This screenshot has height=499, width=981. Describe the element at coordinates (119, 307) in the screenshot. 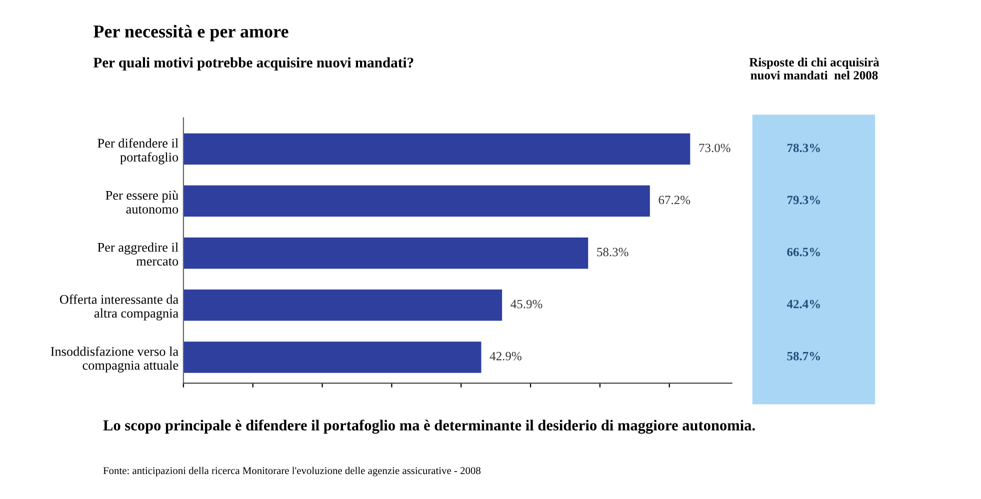

I see `y-tick-label: Offerta interessante da altra compagnia` at that location.